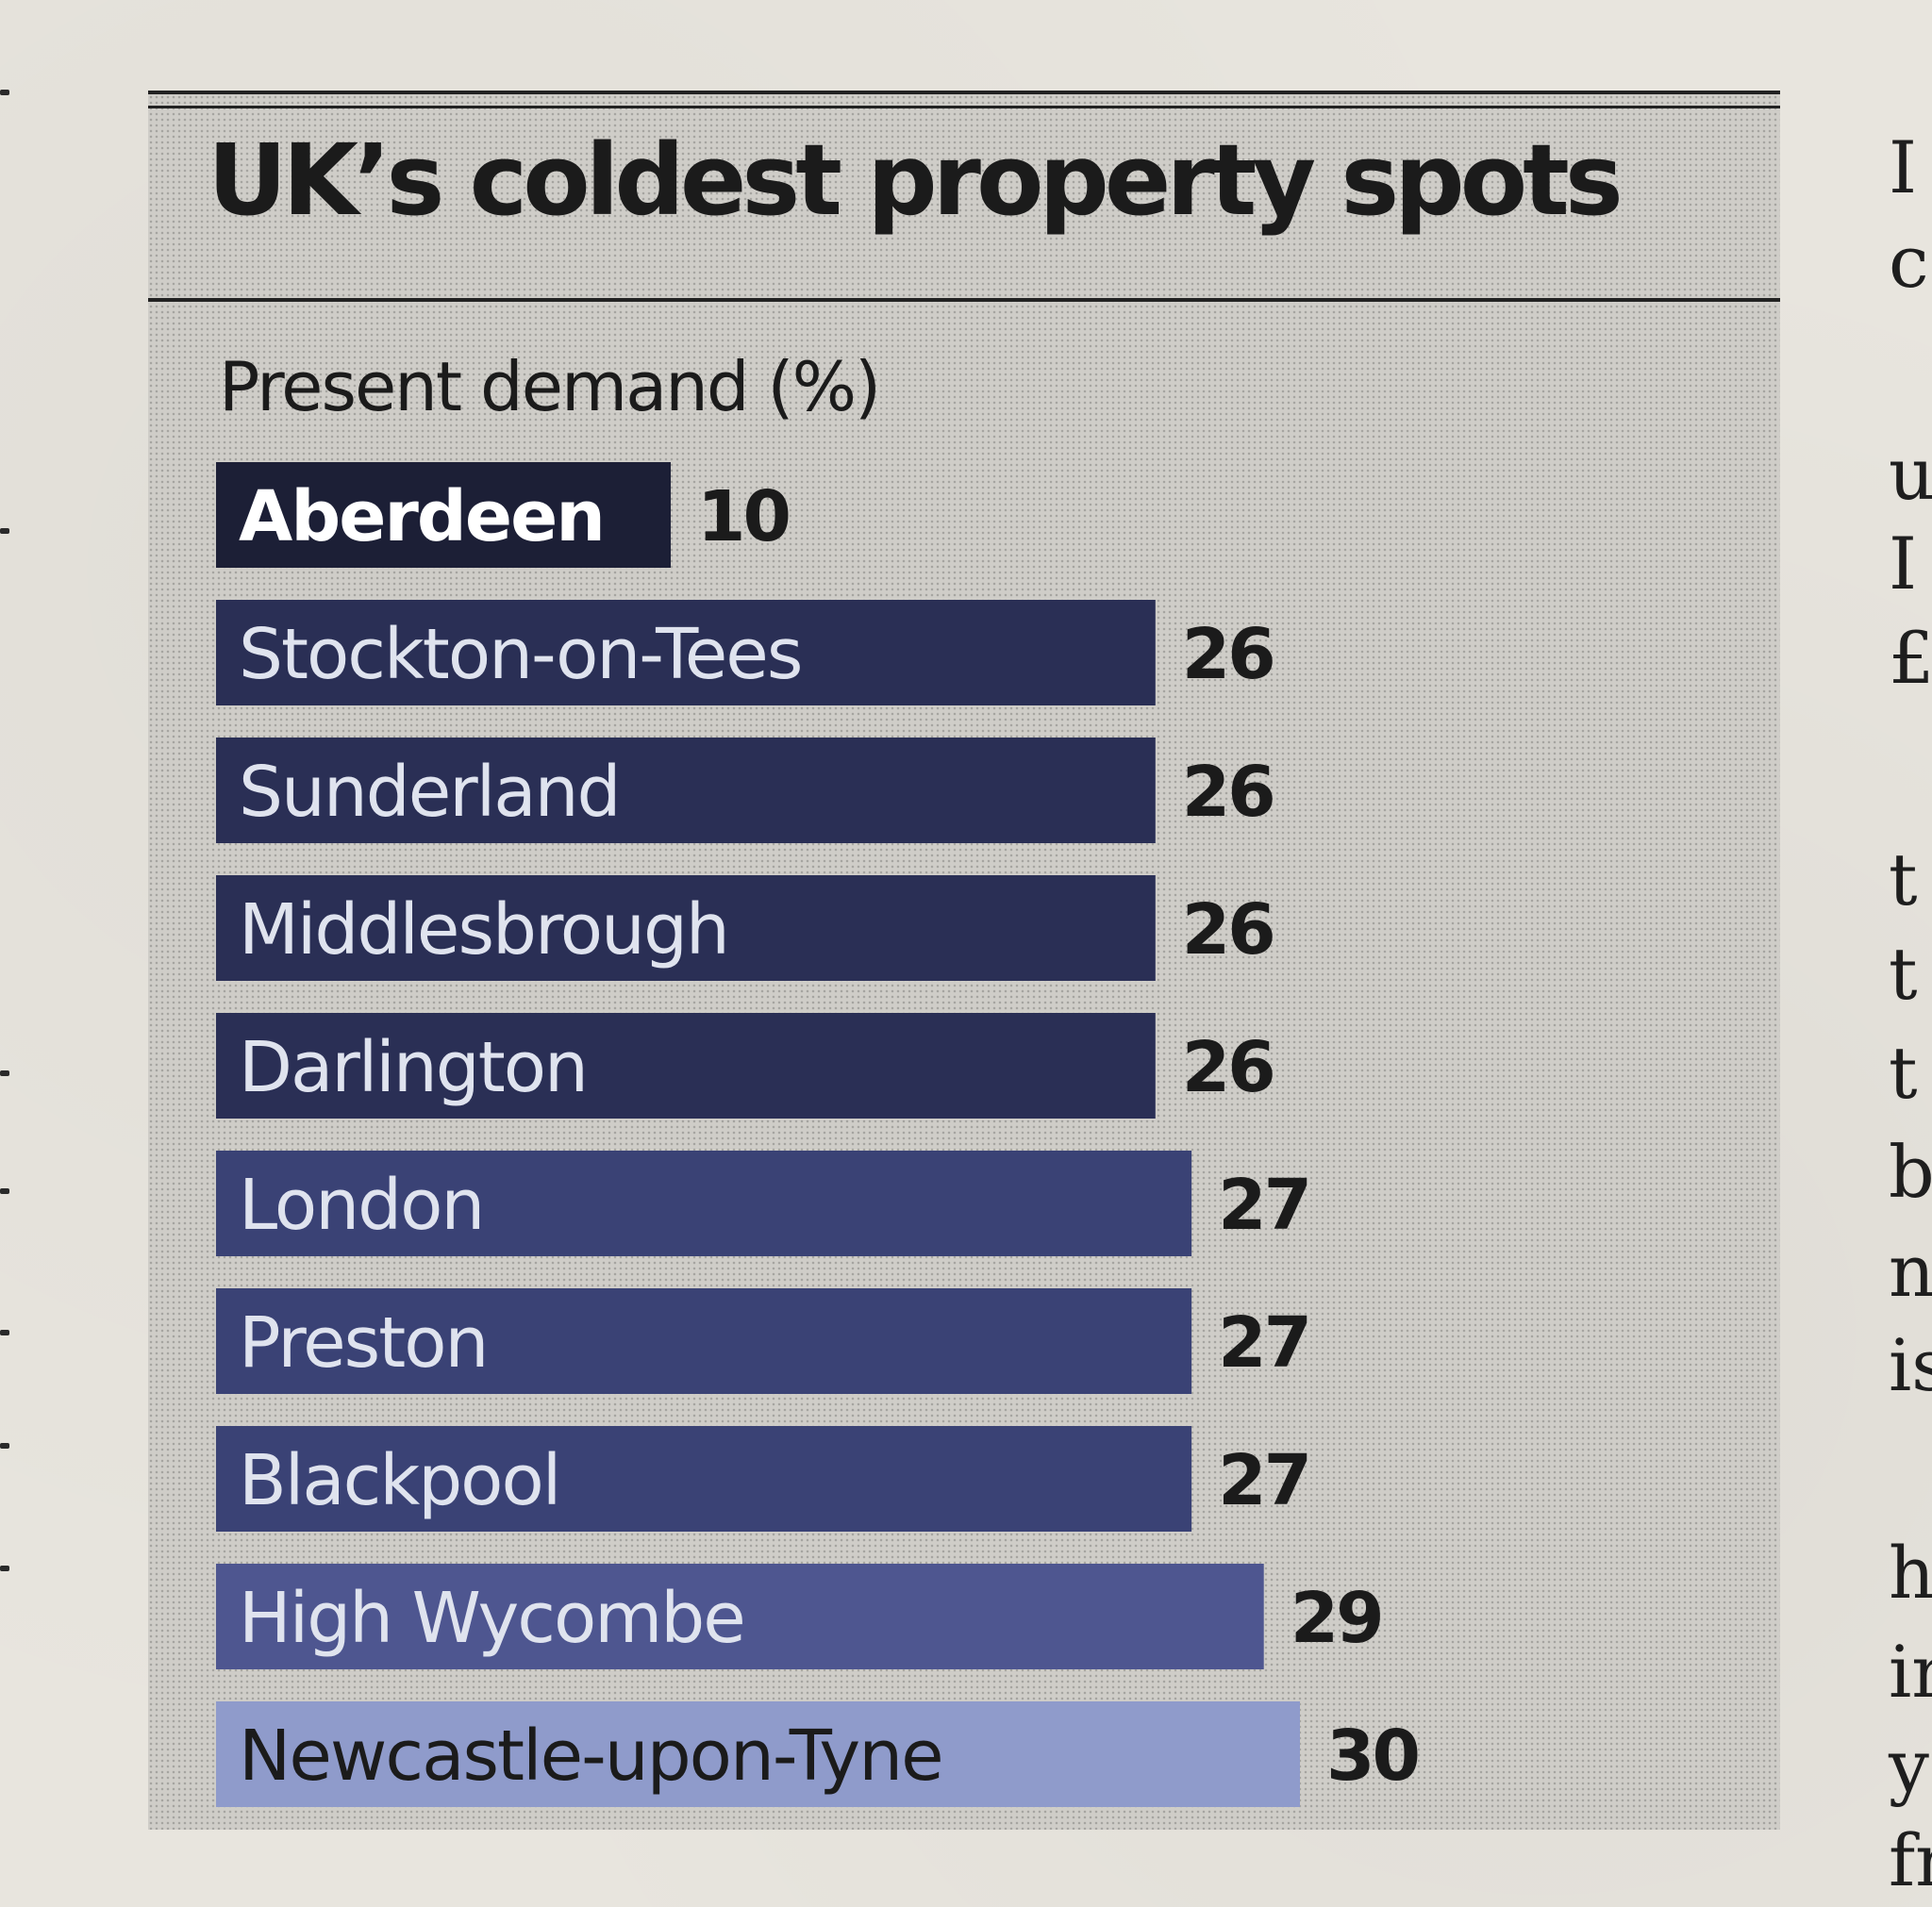 This screenshot has height=1907, width=1932. What do you see at coordinates (429, 793) in the screenshot?
I see `bar-label: Sunderland` at bounding box center [429, 793].